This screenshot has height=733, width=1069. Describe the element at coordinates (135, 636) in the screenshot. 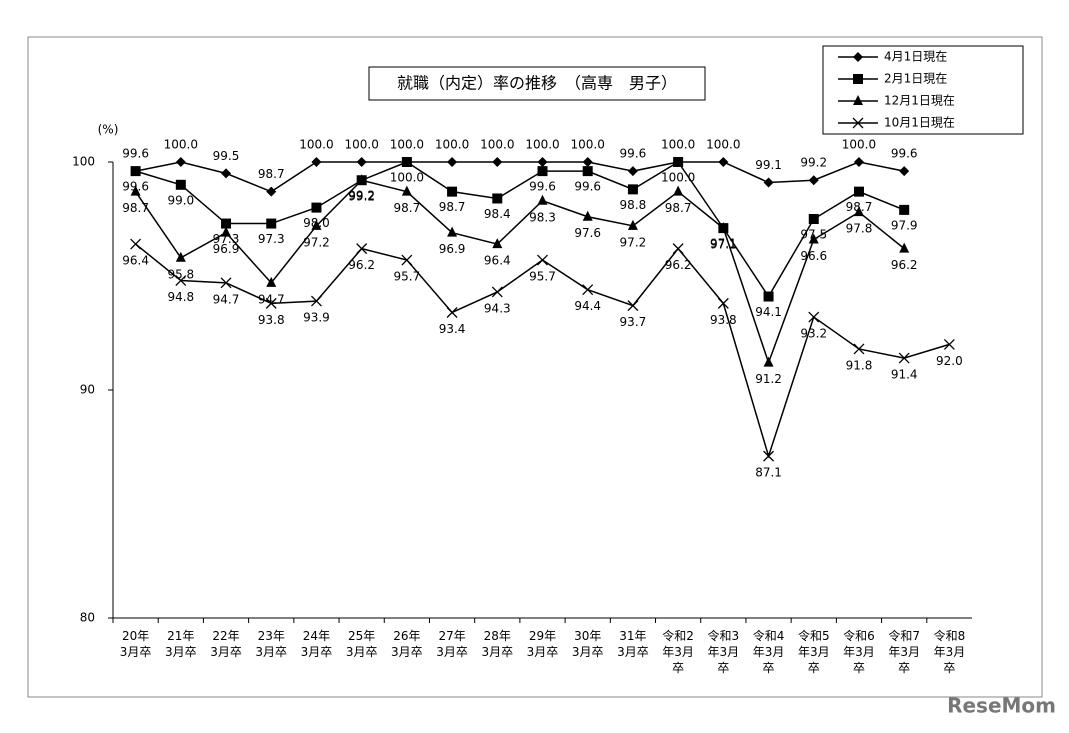

I see `x-tick-label-line: 20年` at that location.